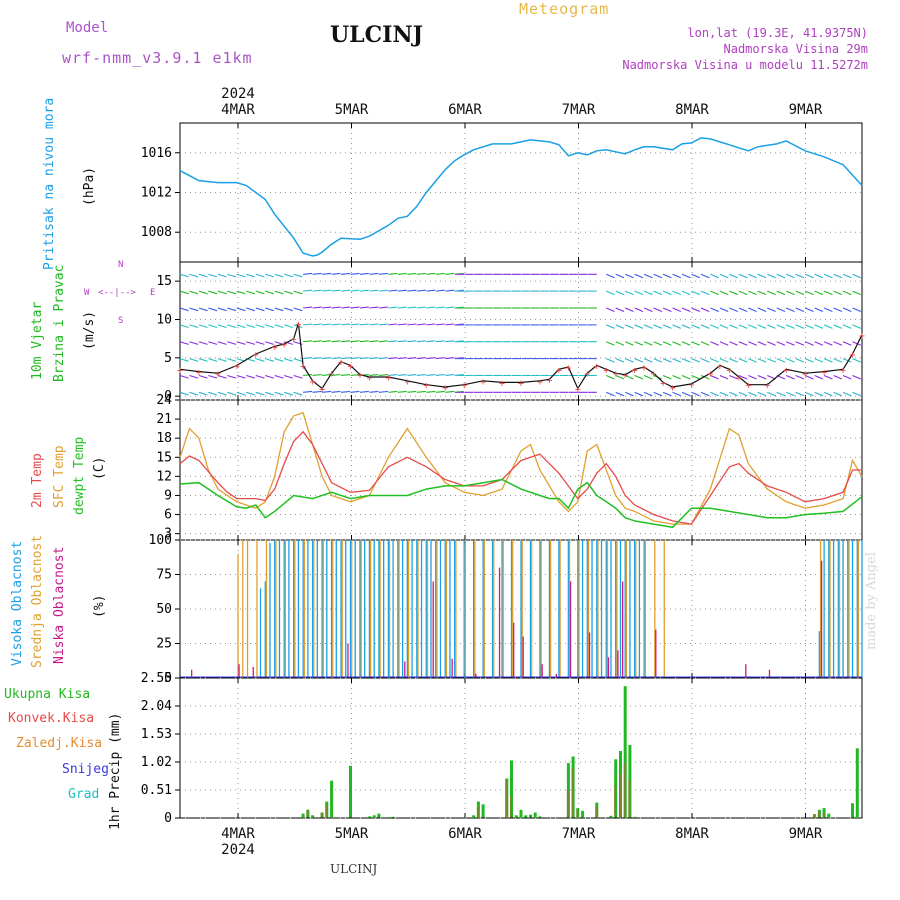 This screenshot has height=900, width=900. I want to click on precip-conv-bar, so click(326, 811).